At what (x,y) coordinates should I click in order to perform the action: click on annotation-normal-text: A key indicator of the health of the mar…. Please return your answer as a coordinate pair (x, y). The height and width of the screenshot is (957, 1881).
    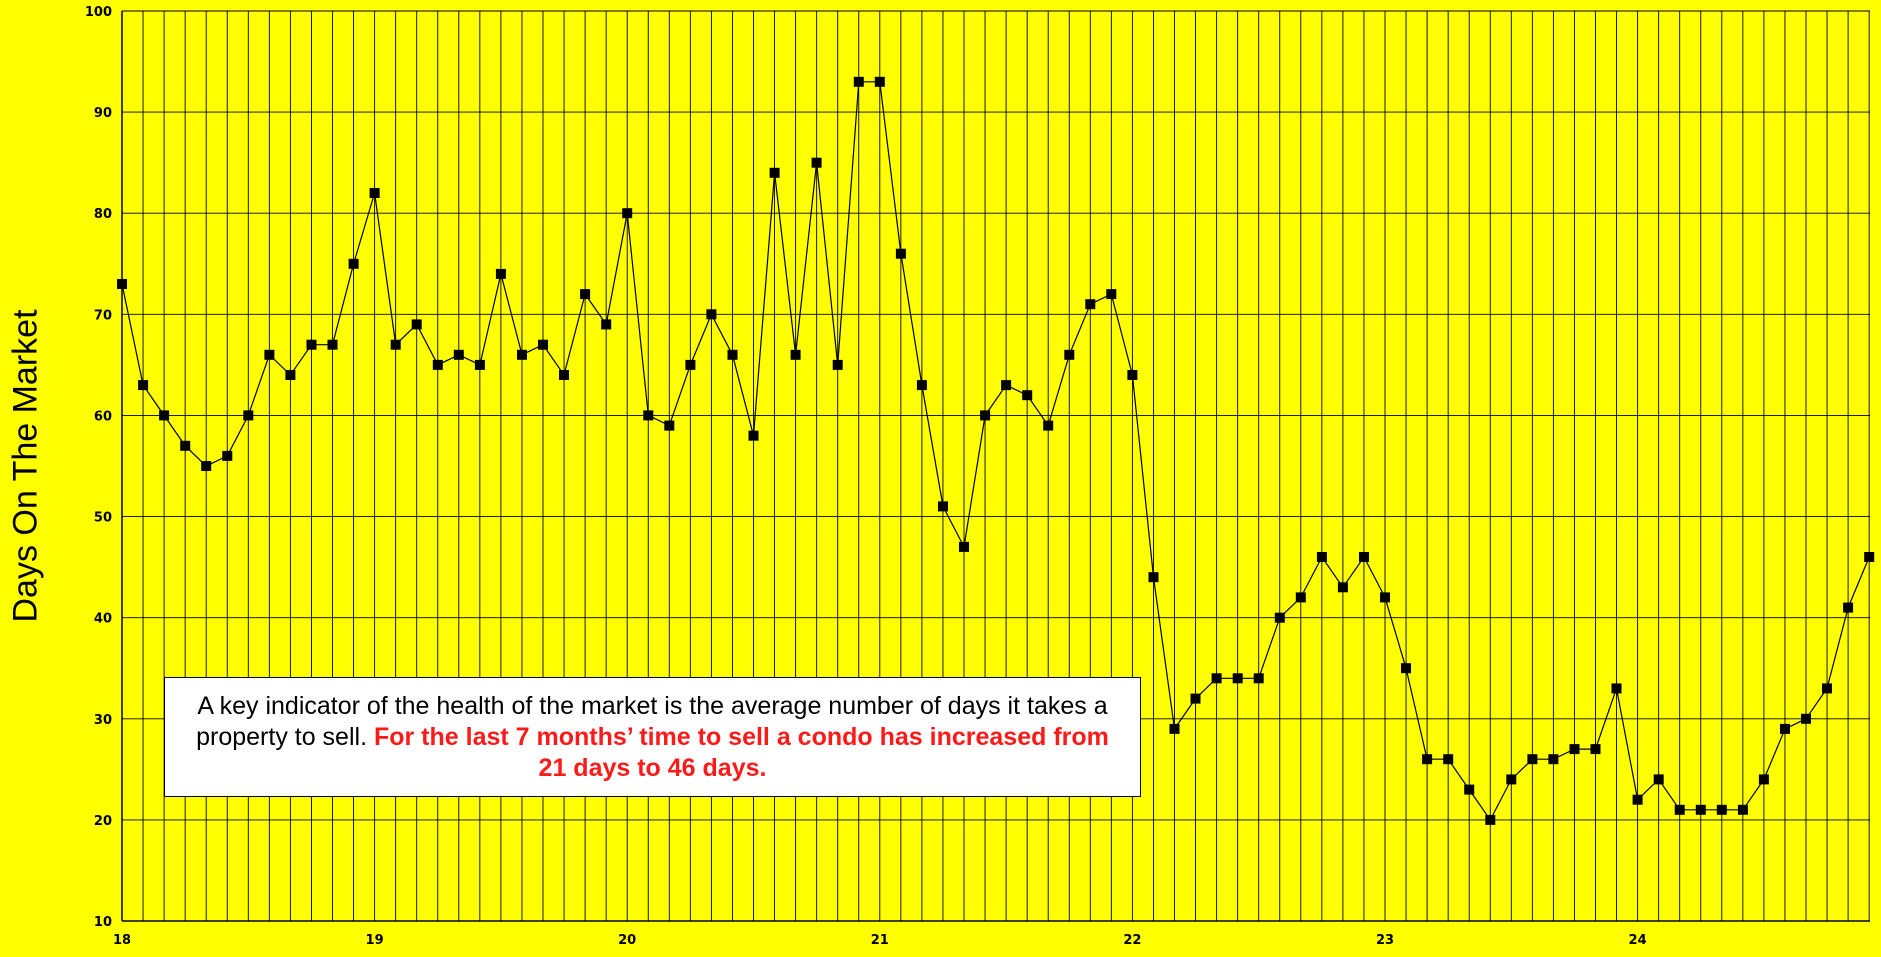
    Looking at the image, I should click on (652, 721).